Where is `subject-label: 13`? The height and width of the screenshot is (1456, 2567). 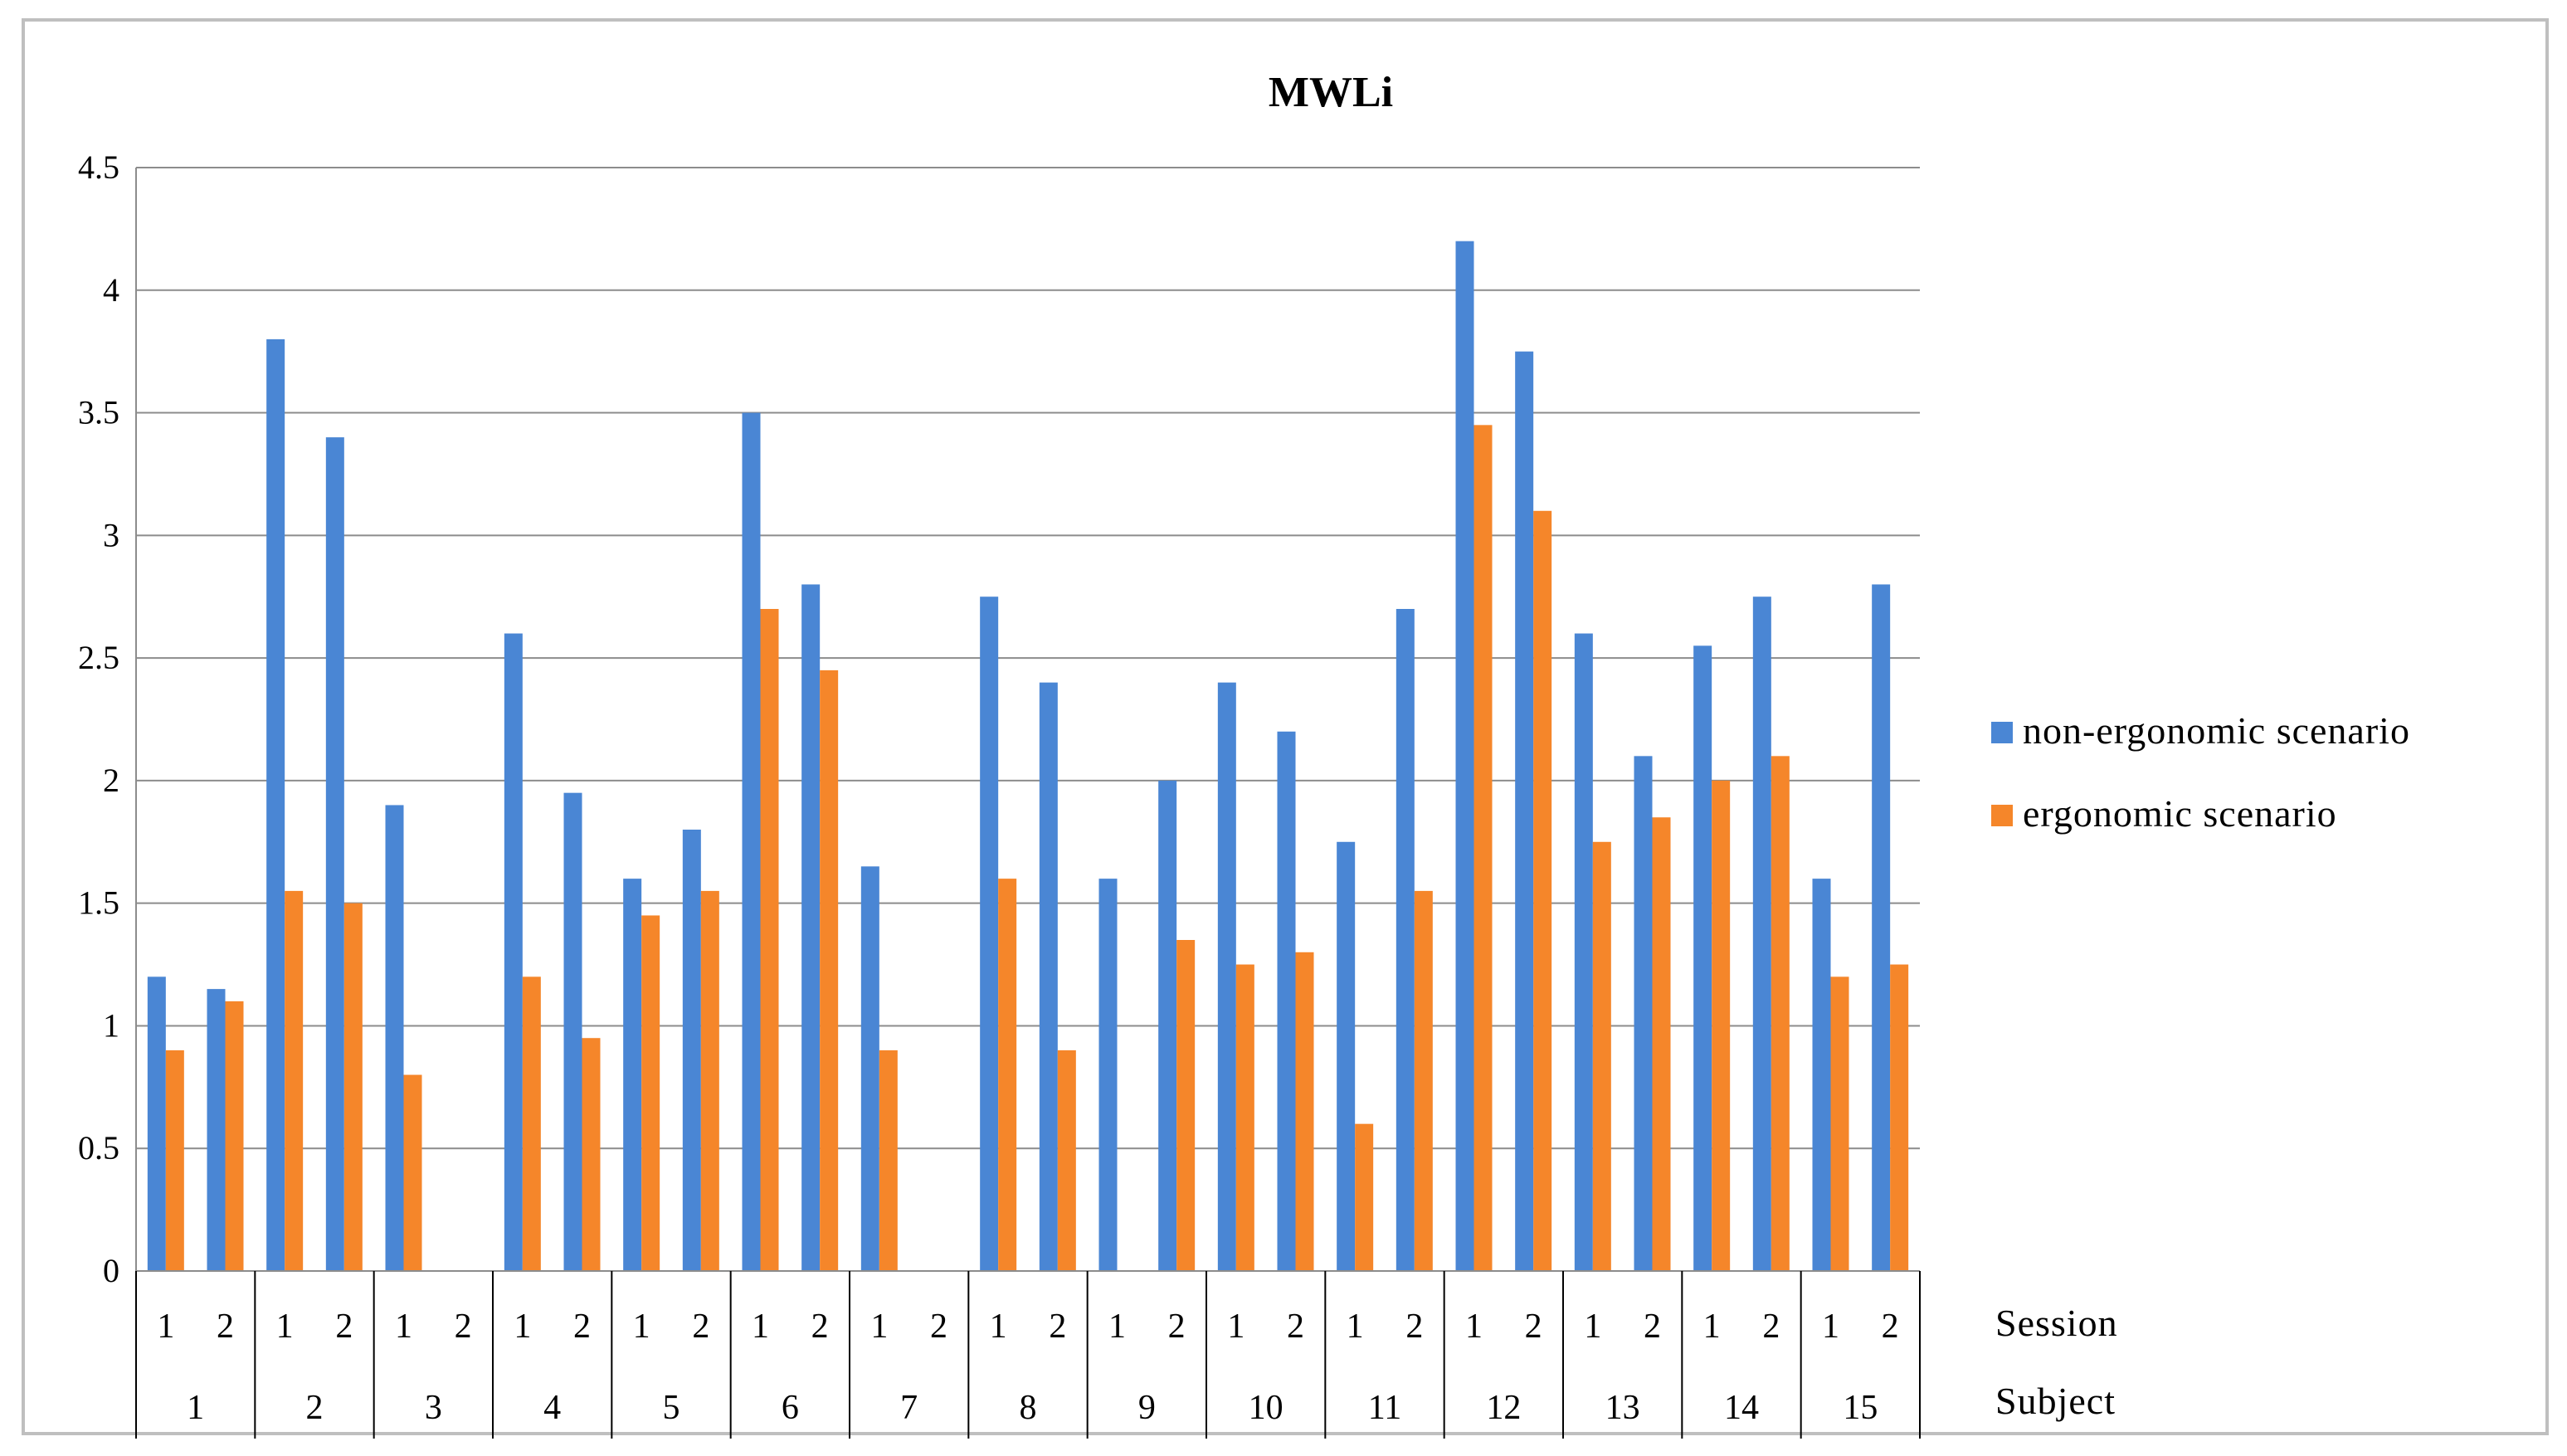
subject-label: 13 is located at coordinates (1622, 1408).